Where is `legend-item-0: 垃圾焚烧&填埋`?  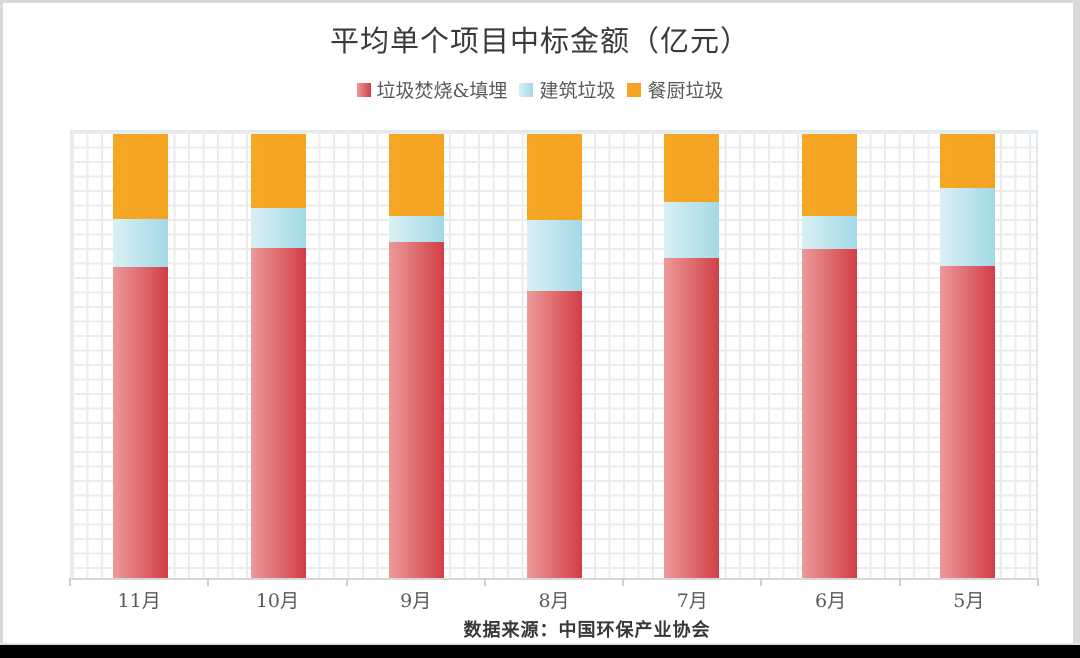
legend-item-0: 垃圾焚烧&填埋 is located at coordinates (432, 89).